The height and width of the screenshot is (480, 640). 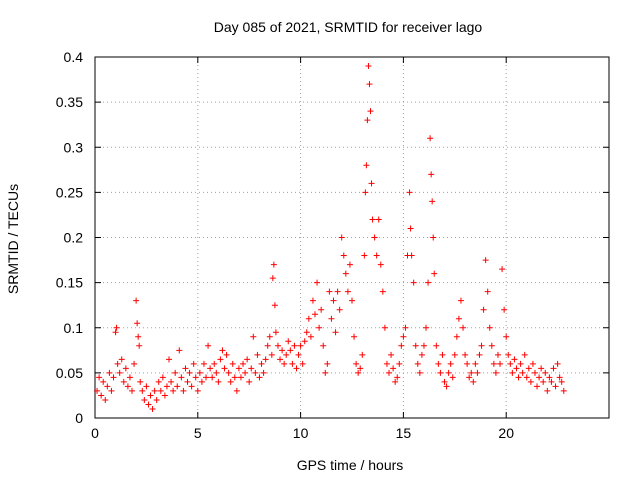 I want to click on y-tick-label: 0.2, so click(x=74, y=238).